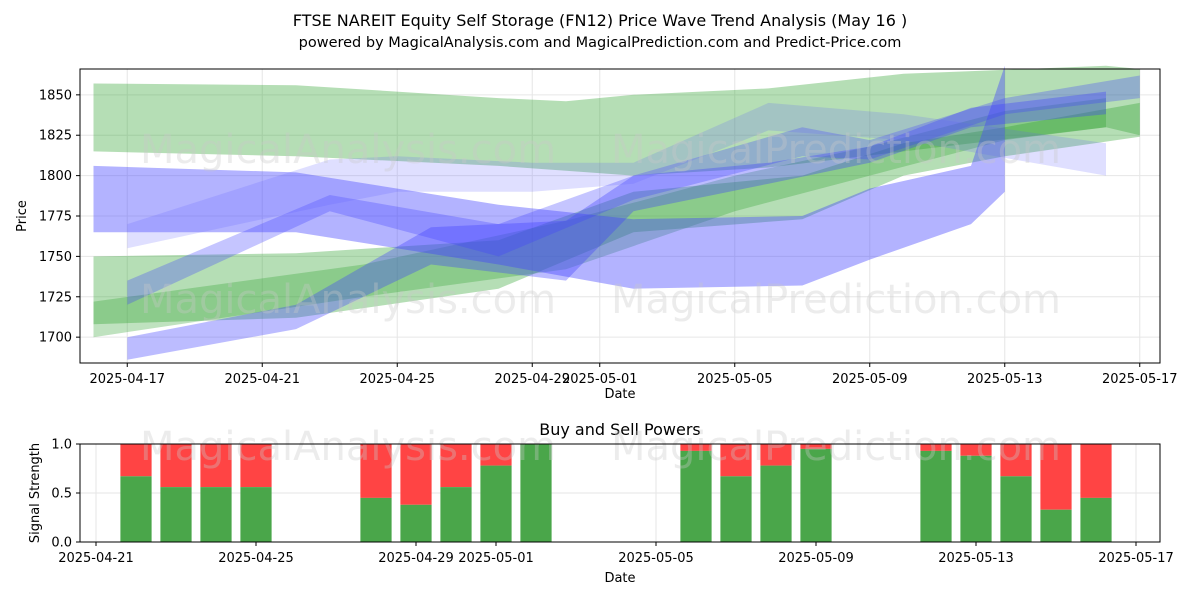 Image resolution: width=1200 pixels, height=600 pixels. What do you see at coordinates (600, 379) in the screenshot?
I see `price-x-tick-label: 2025-05-01` at bounding box center [600, 379].